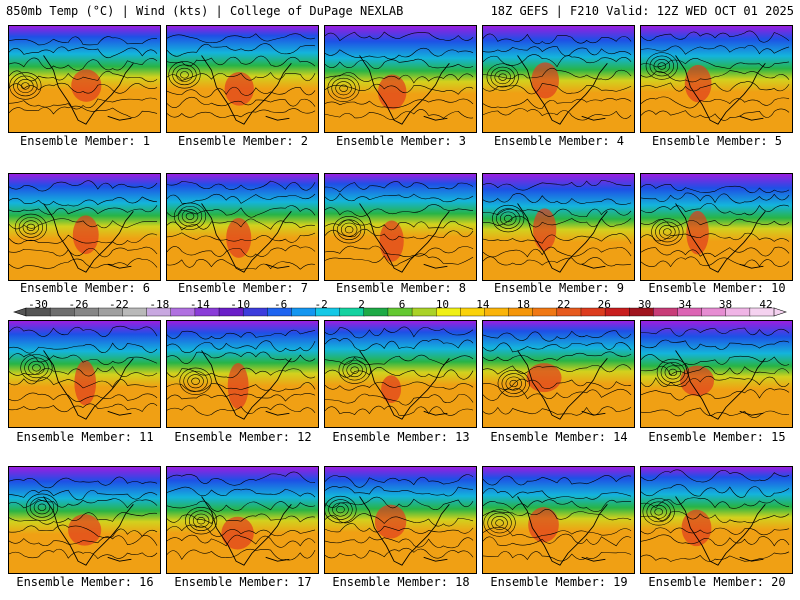  What do you see at coordinates (401, 582) in the screenshot?
I see `member-label: Ensemble Member: 18` at bounding box center [401, 582].